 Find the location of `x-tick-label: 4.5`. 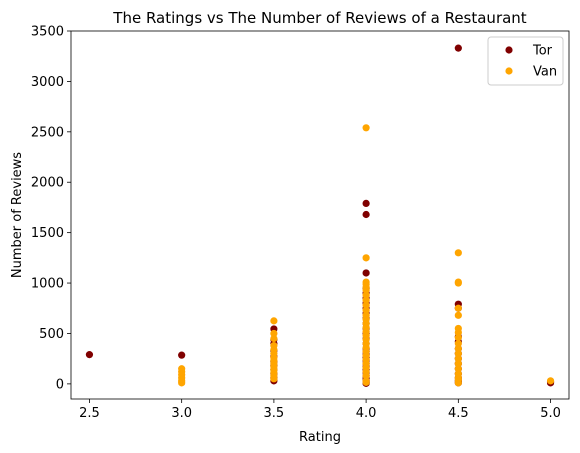

x-tick-label: 4.5 is located at coordinates (458, 413).